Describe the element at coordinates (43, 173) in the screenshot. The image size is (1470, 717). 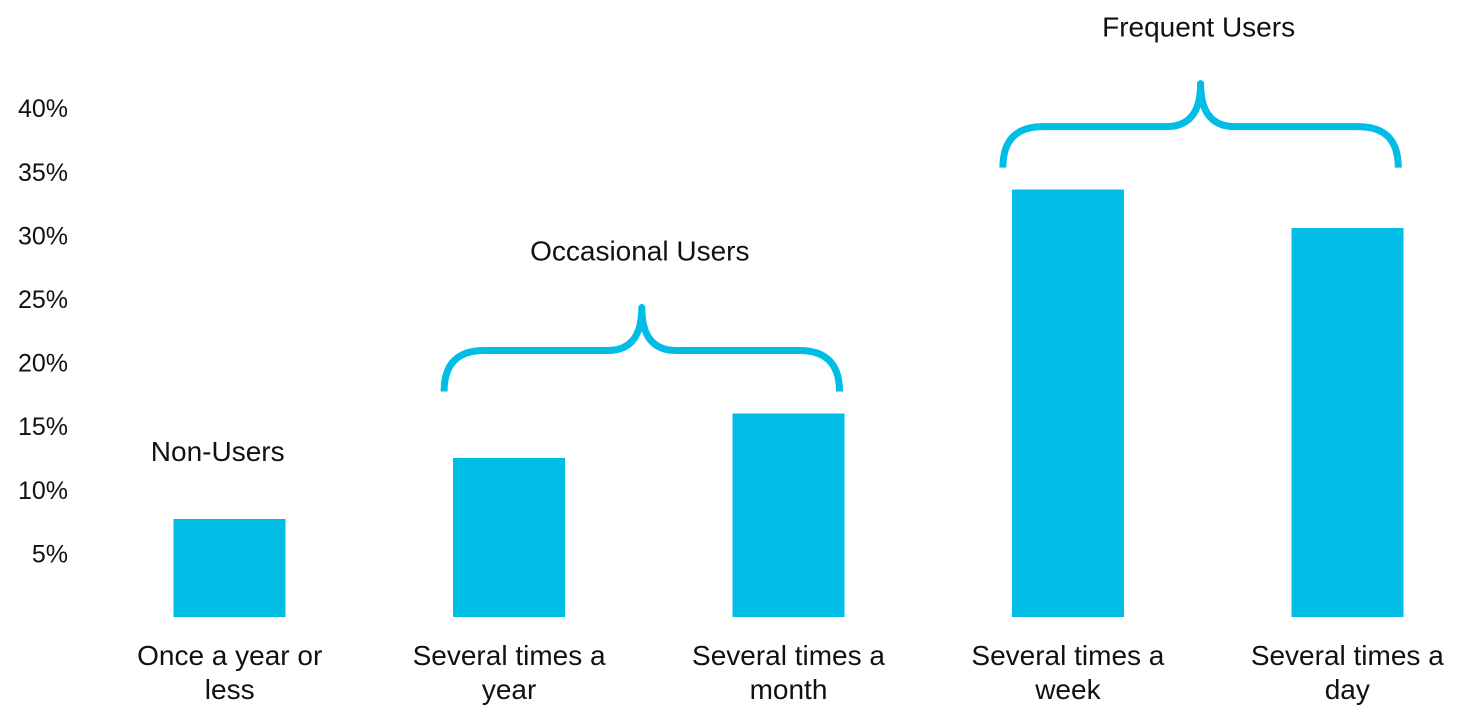
I see `y-tick-label: 35%` at that location.